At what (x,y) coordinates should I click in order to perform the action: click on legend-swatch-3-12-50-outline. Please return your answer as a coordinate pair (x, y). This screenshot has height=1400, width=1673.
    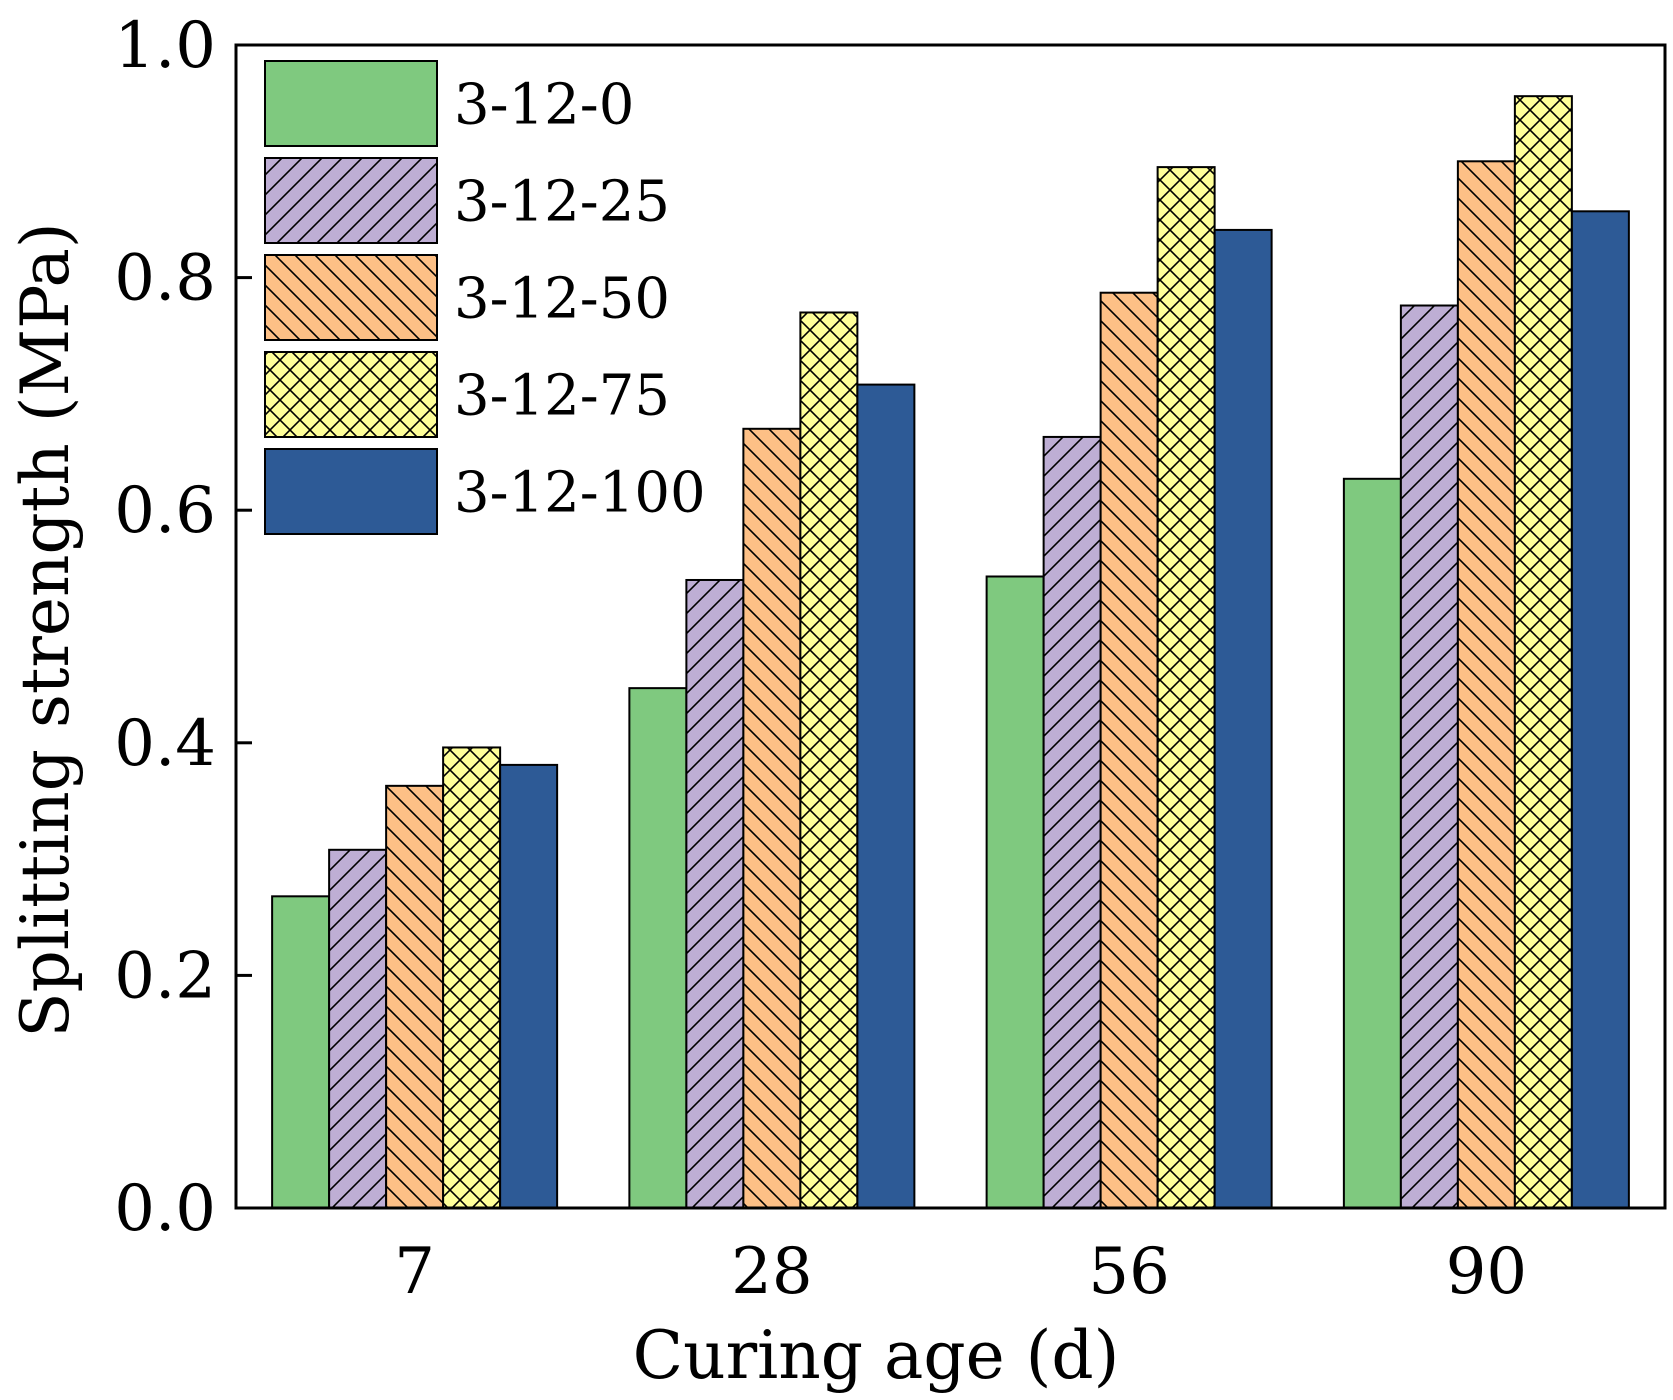
    Looking at the image, I should click on (351, 297).